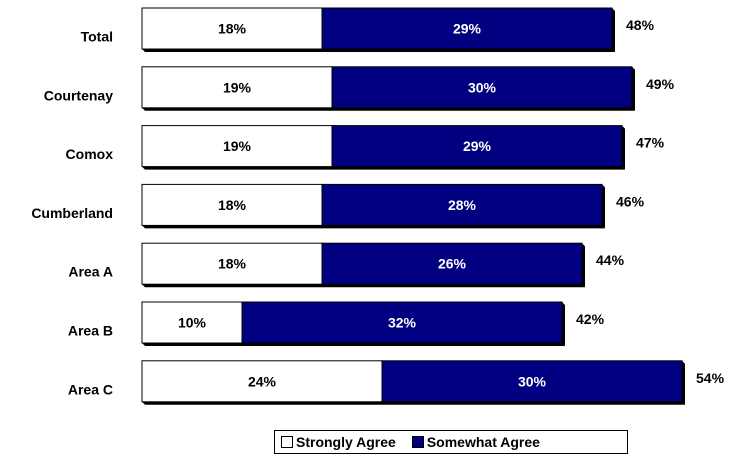  What do you see at coordinates (90, 154) in the screenshot?
I see `category-label-comox: Comox` at bounding box center [90, 154].